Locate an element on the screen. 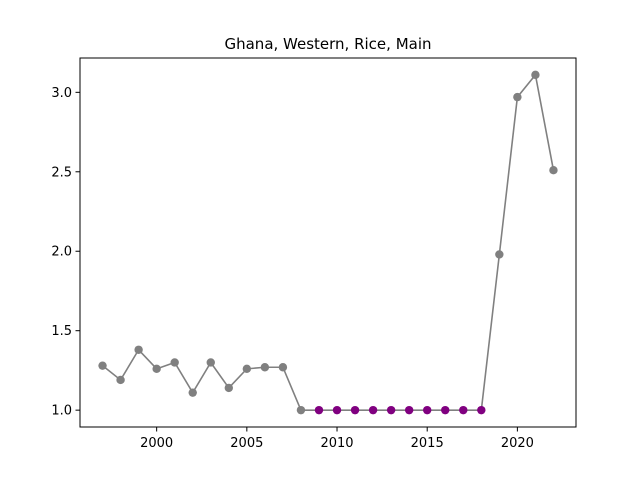 Image resolution: width=640 pixels, height=480 pixels. x-tick-label: 2005 is located at coordinates (246, 443).